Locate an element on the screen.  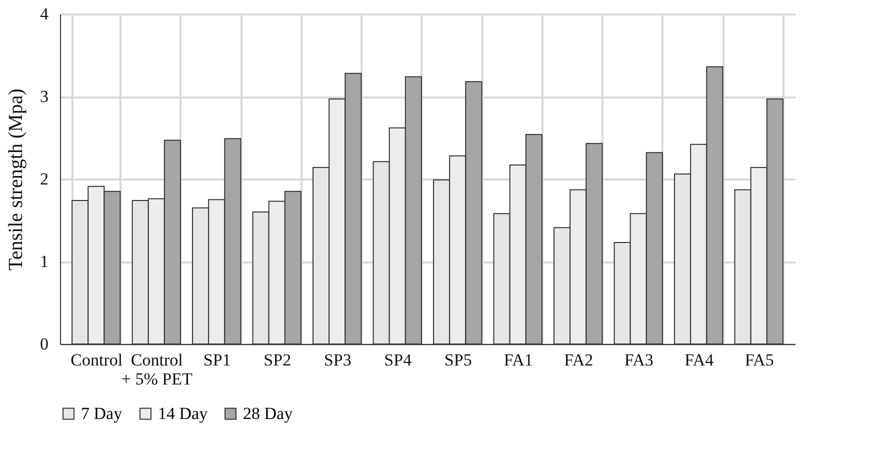
x-tick-label: SP4 is located at coordinates (398, 360).